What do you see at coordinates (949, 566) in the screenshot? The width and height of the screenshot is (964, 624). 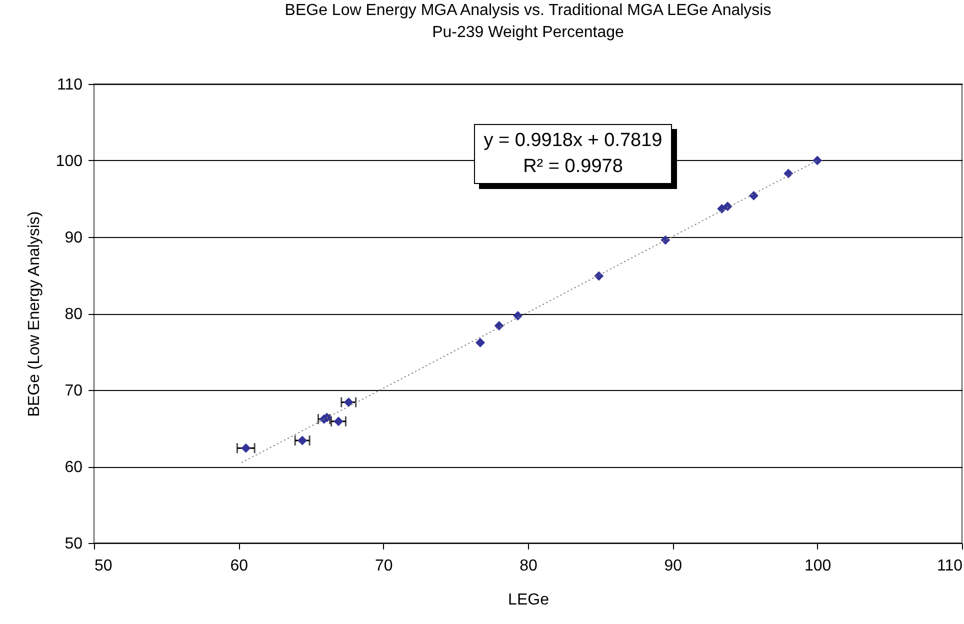 I see `x-tick-label: 110` at bounding box center [949, 566].